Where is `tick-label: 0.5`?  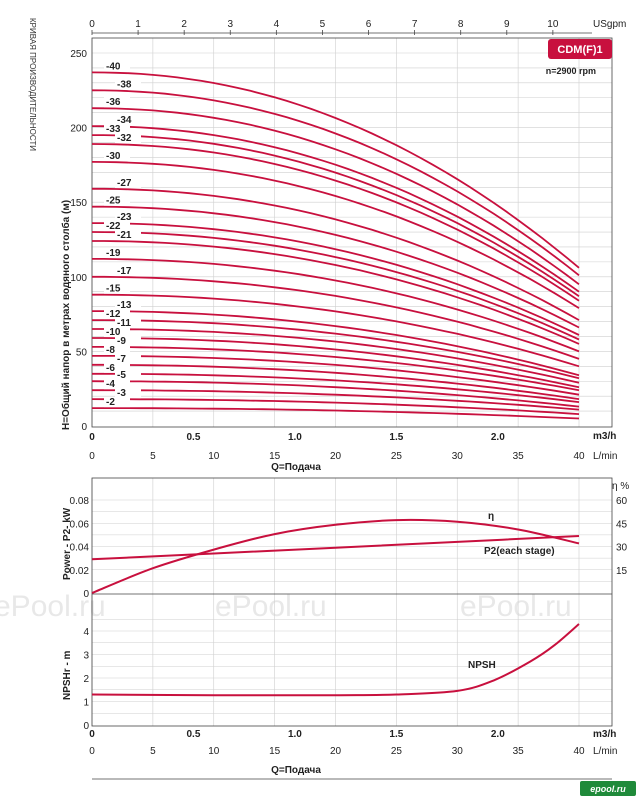 tick-label: 0.5 is located at coordinates (194, 437).